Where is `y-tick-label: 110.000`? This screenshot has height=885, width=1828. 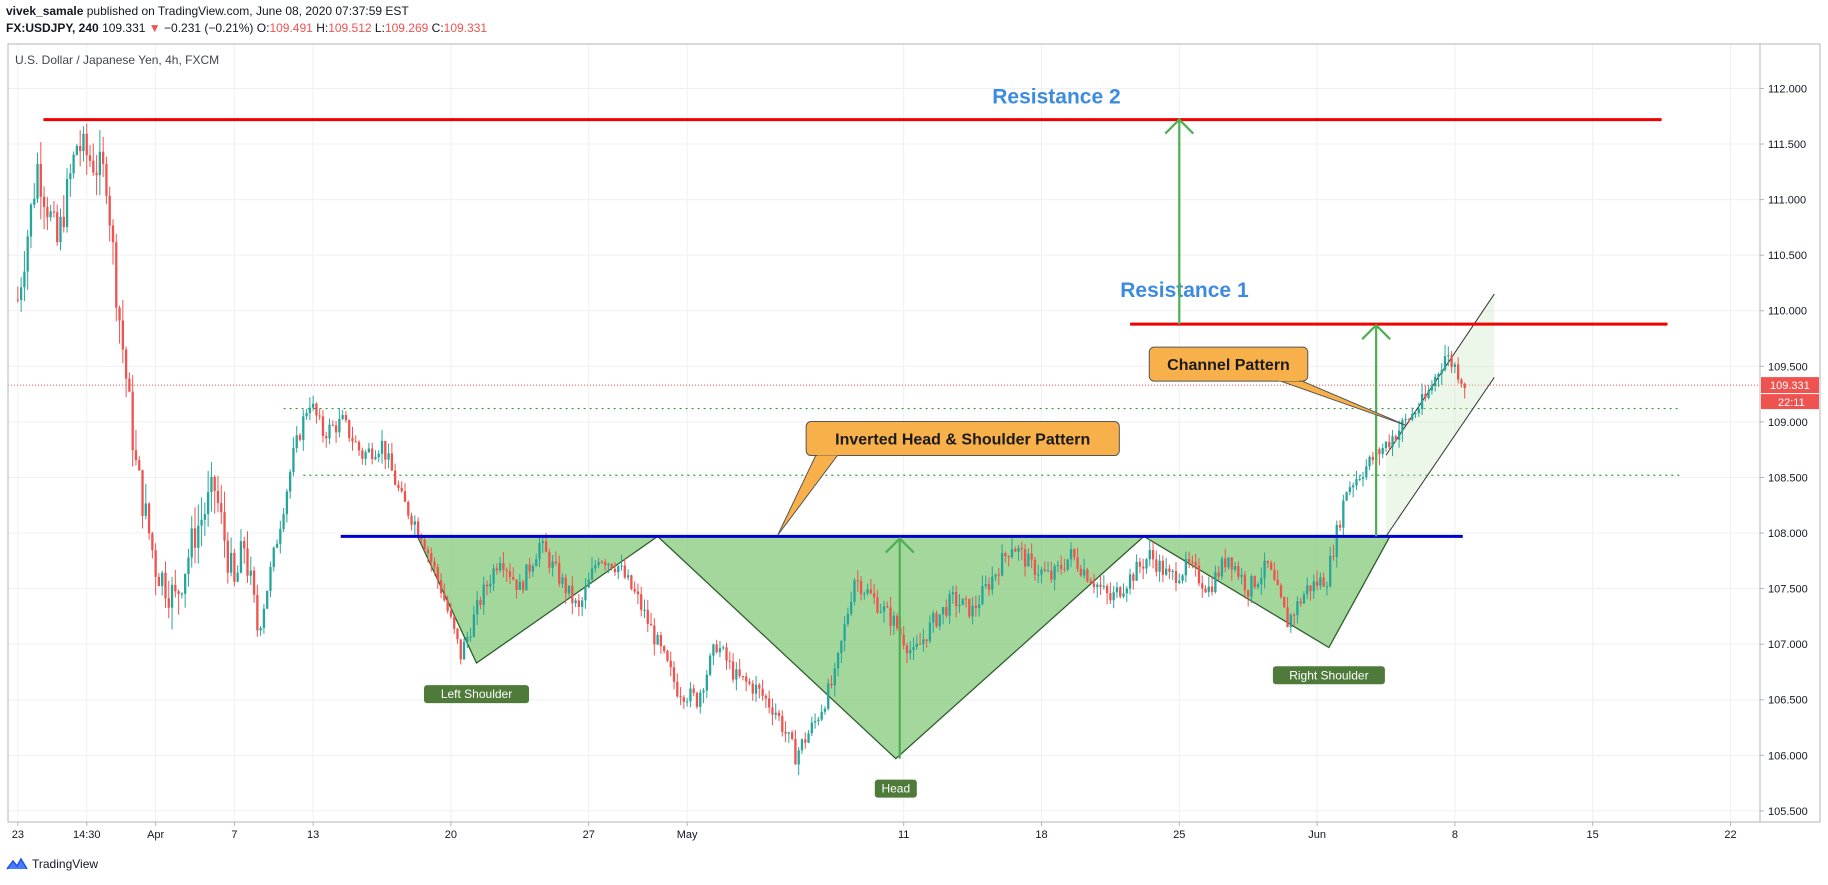
y-tick-label: 110.000 is located at coordinates (1787, 312).